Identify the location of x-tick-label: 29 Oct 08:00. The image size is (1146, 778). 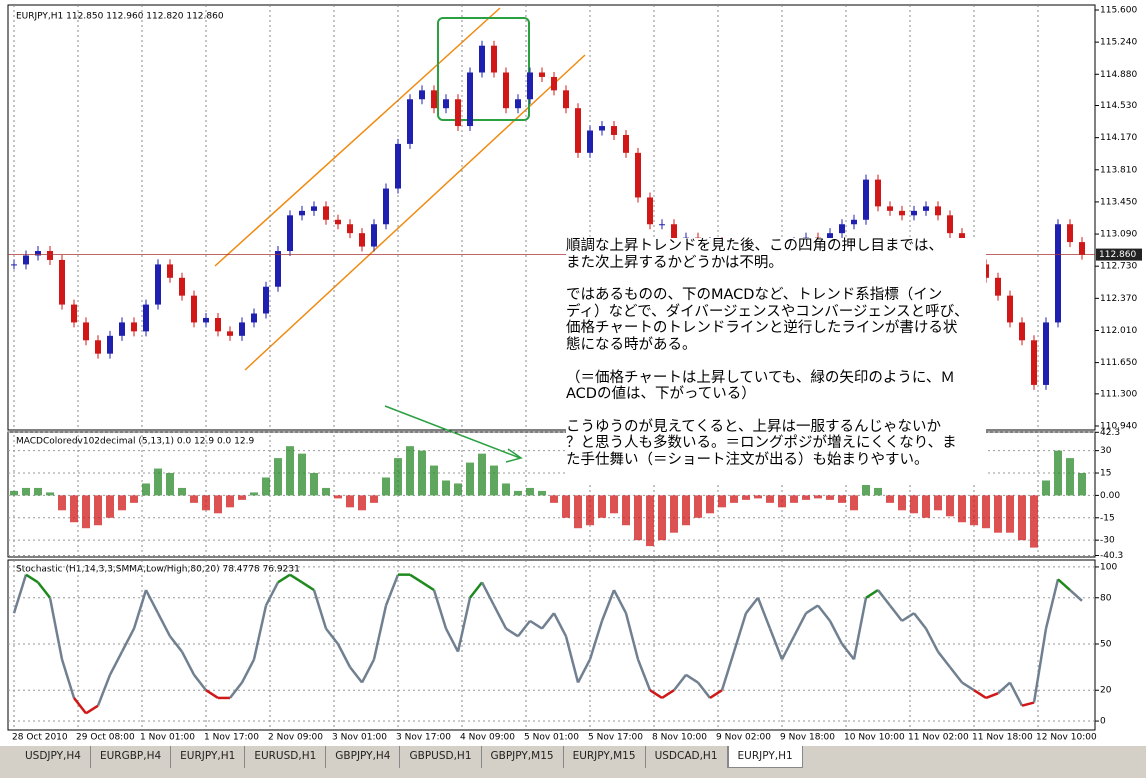
(105, 738).